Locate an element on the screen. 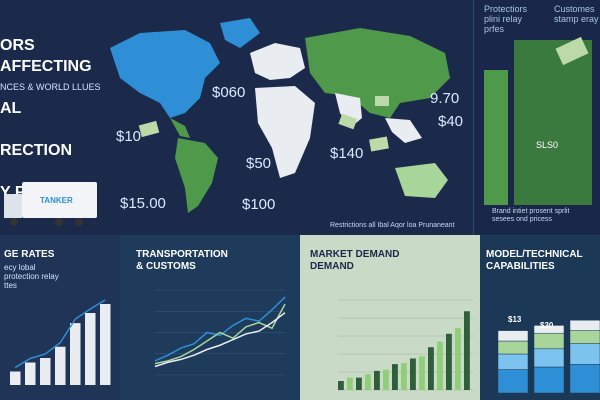 The width and height of the screenshot is (600, 400). south-america is located at coordinates (196, 175).